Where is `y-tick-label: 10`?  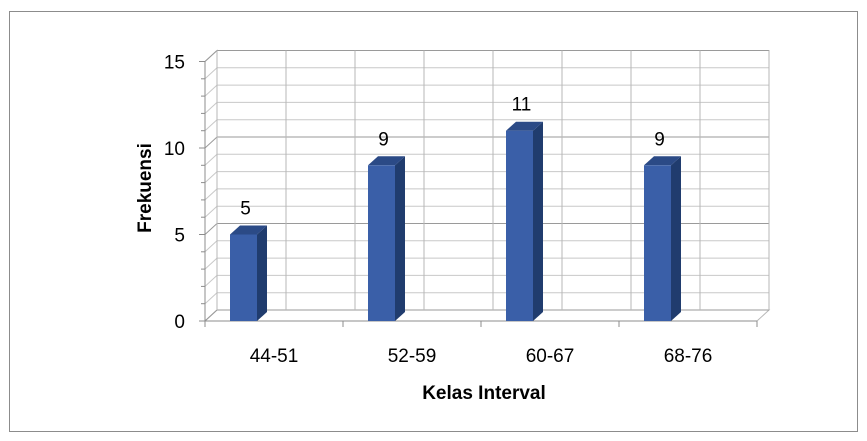 y-tick-label: 10 is located at coordinates (174, 149).